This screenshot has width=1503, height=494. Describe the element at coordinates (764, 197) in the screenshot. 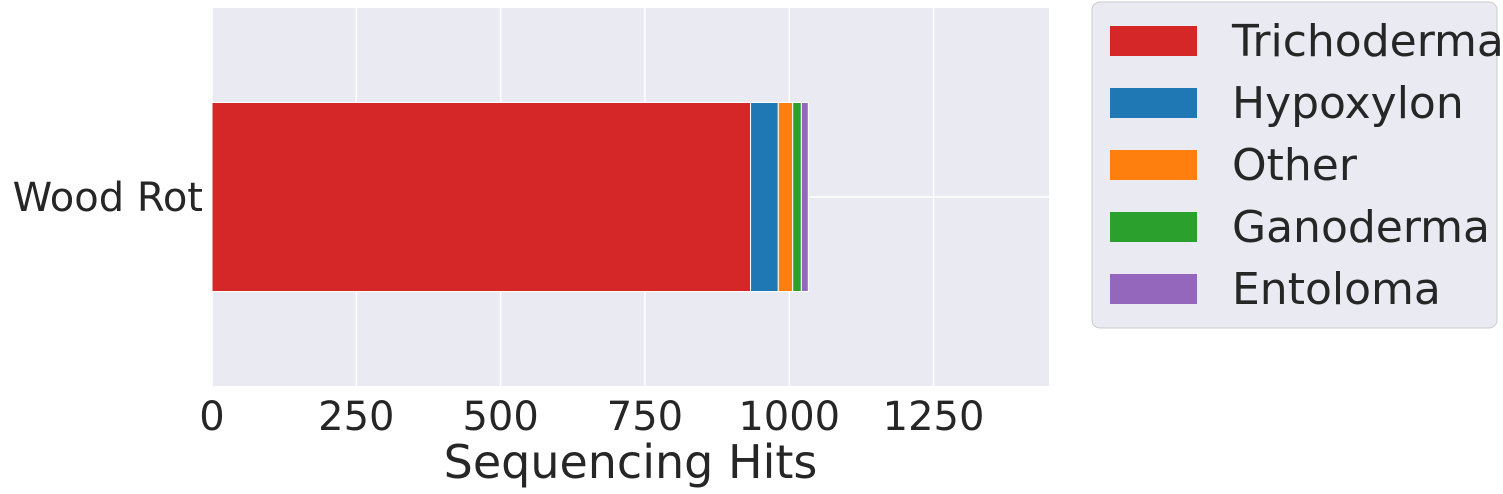

I see `bar-hypoxylon` at that location.